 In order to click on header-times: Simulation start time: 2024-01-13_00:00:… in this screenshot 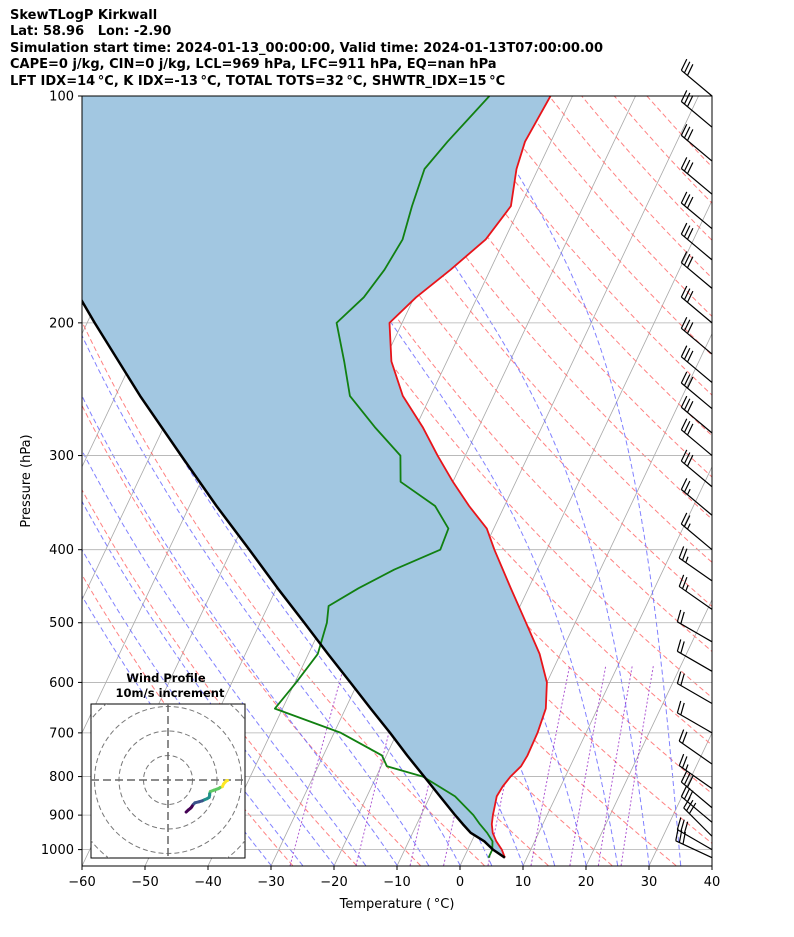, I will do `click(306, 48)`.